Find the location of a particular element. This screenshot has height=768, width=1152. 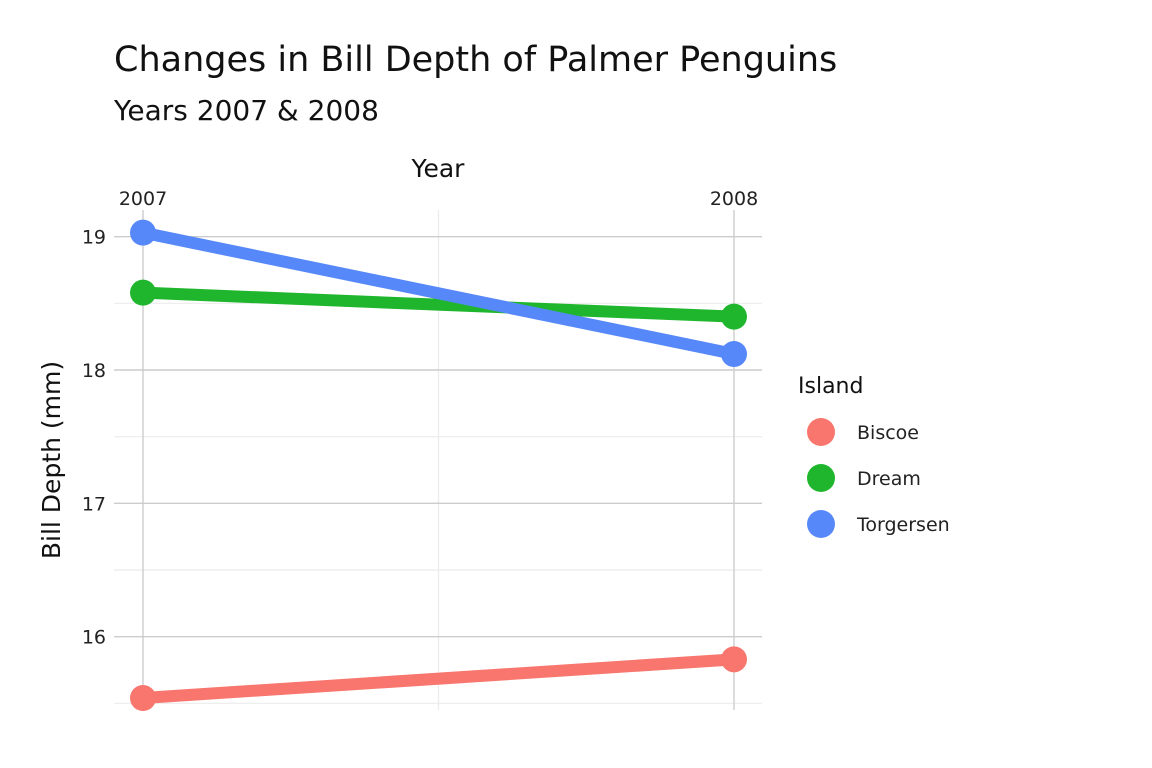

x-axis-label: Year is located at coordinates (438, 168).